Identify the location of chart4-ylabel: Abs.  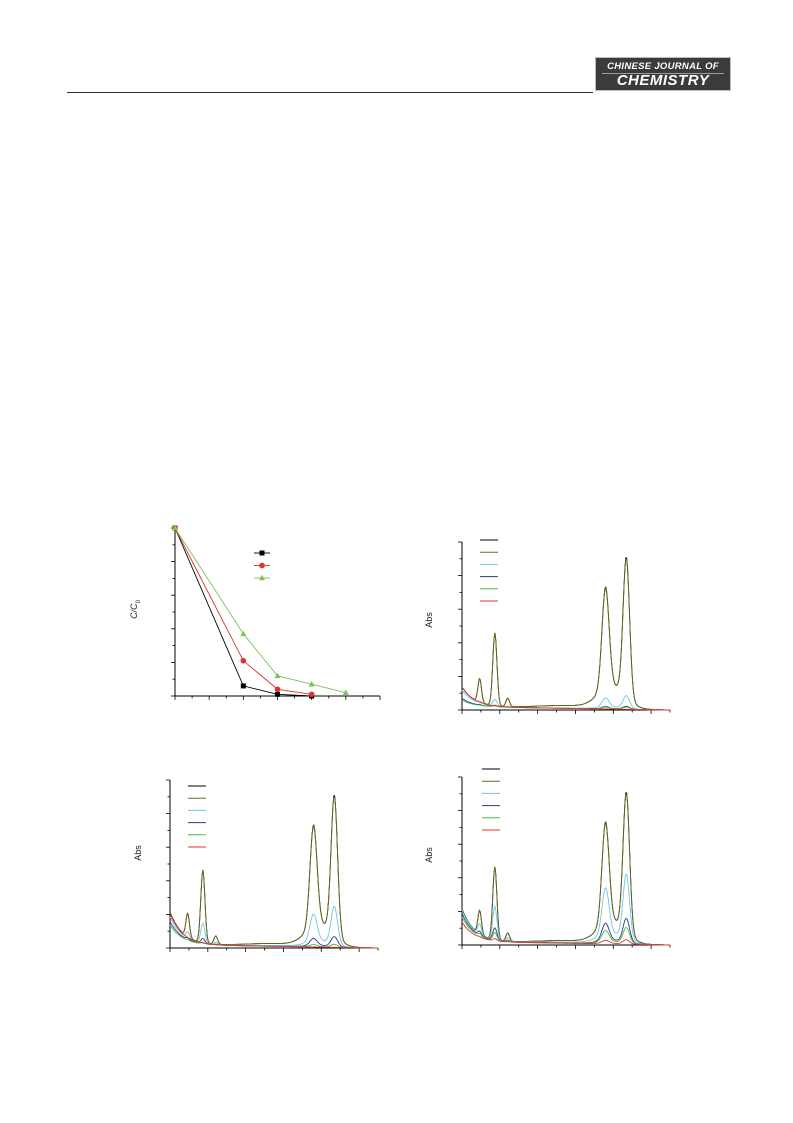
(428, 855).